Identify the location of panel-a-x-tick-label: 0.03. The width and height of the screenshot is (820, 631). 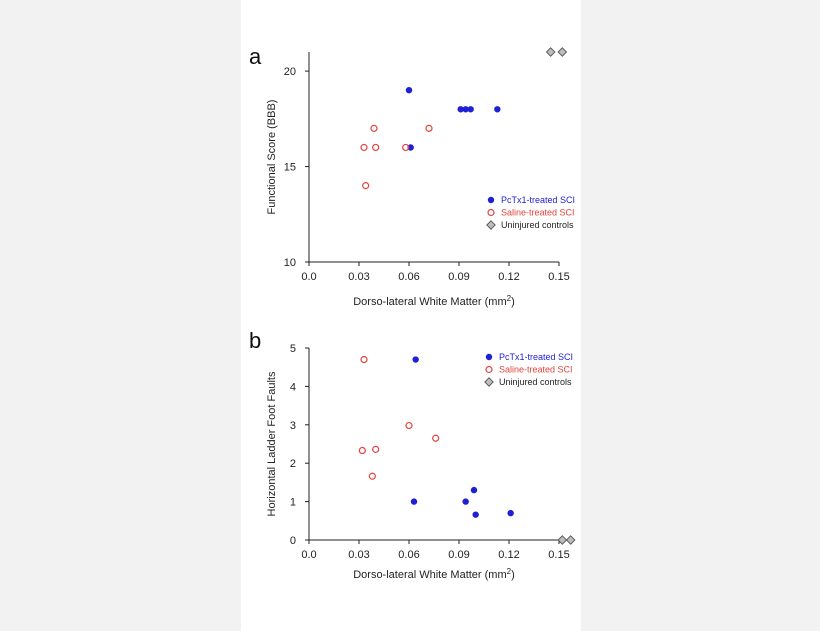
(358, 277).